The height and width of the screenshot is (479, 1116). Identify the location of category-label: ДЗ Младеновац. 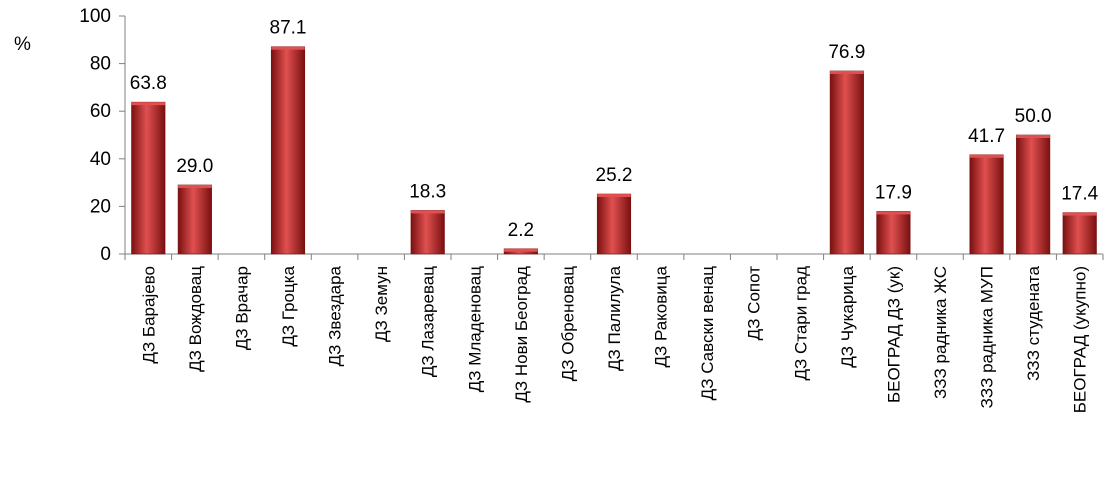
(474, 329).